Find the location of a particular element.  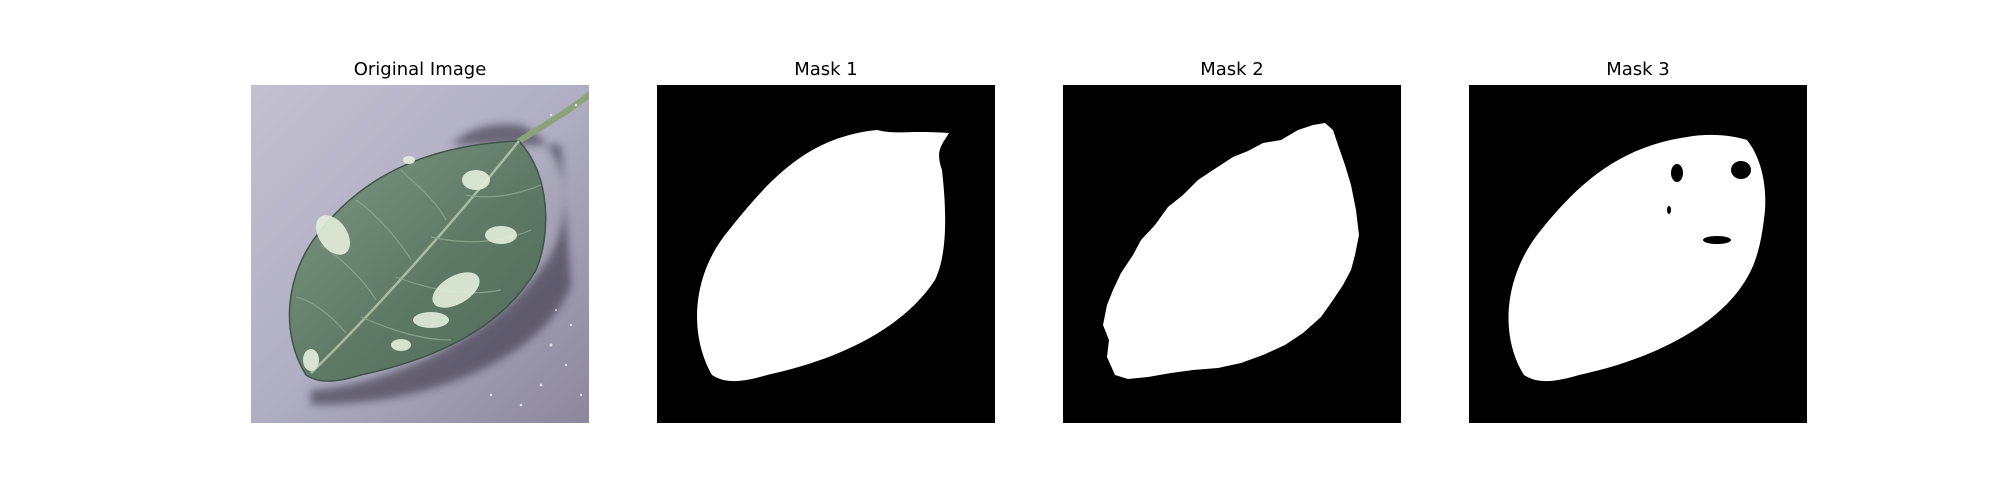

panel-mask-3: Mask 3 is located at coordinates (1638, 239).